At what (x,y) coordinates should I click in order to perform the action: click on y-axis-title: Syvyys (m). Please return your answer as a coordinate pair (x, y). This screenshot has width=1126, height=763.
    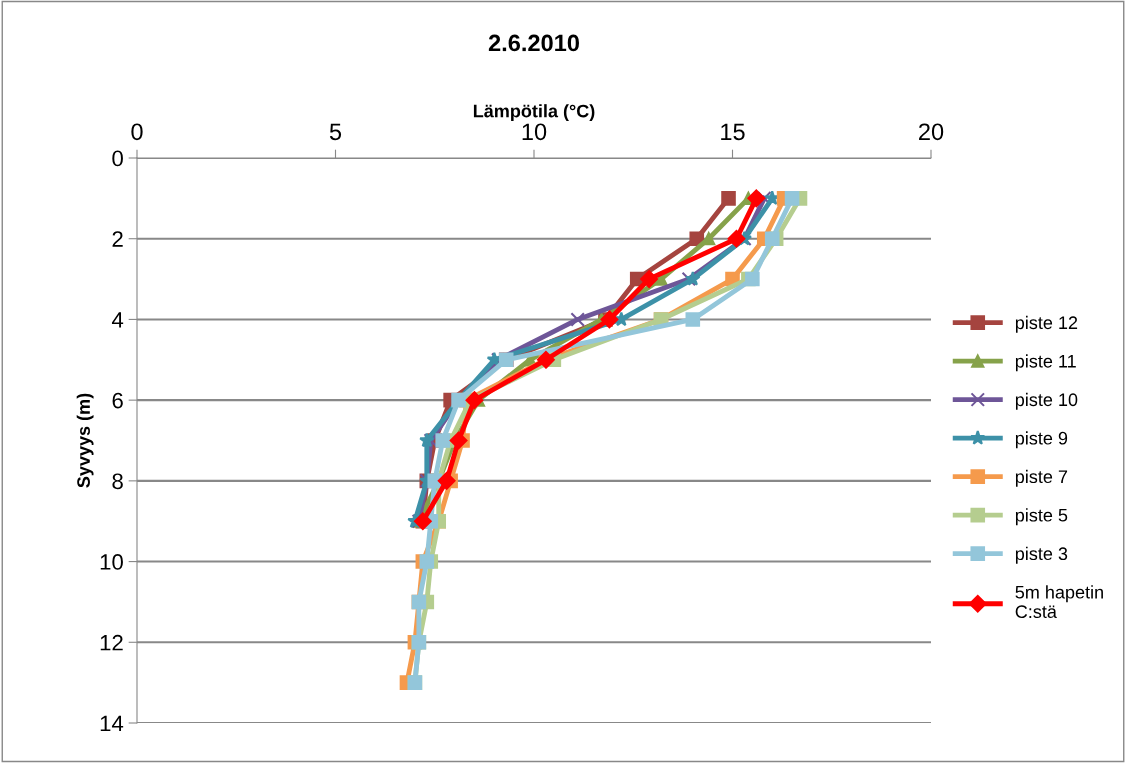
    Looking at the image, I should click on (85, 440).